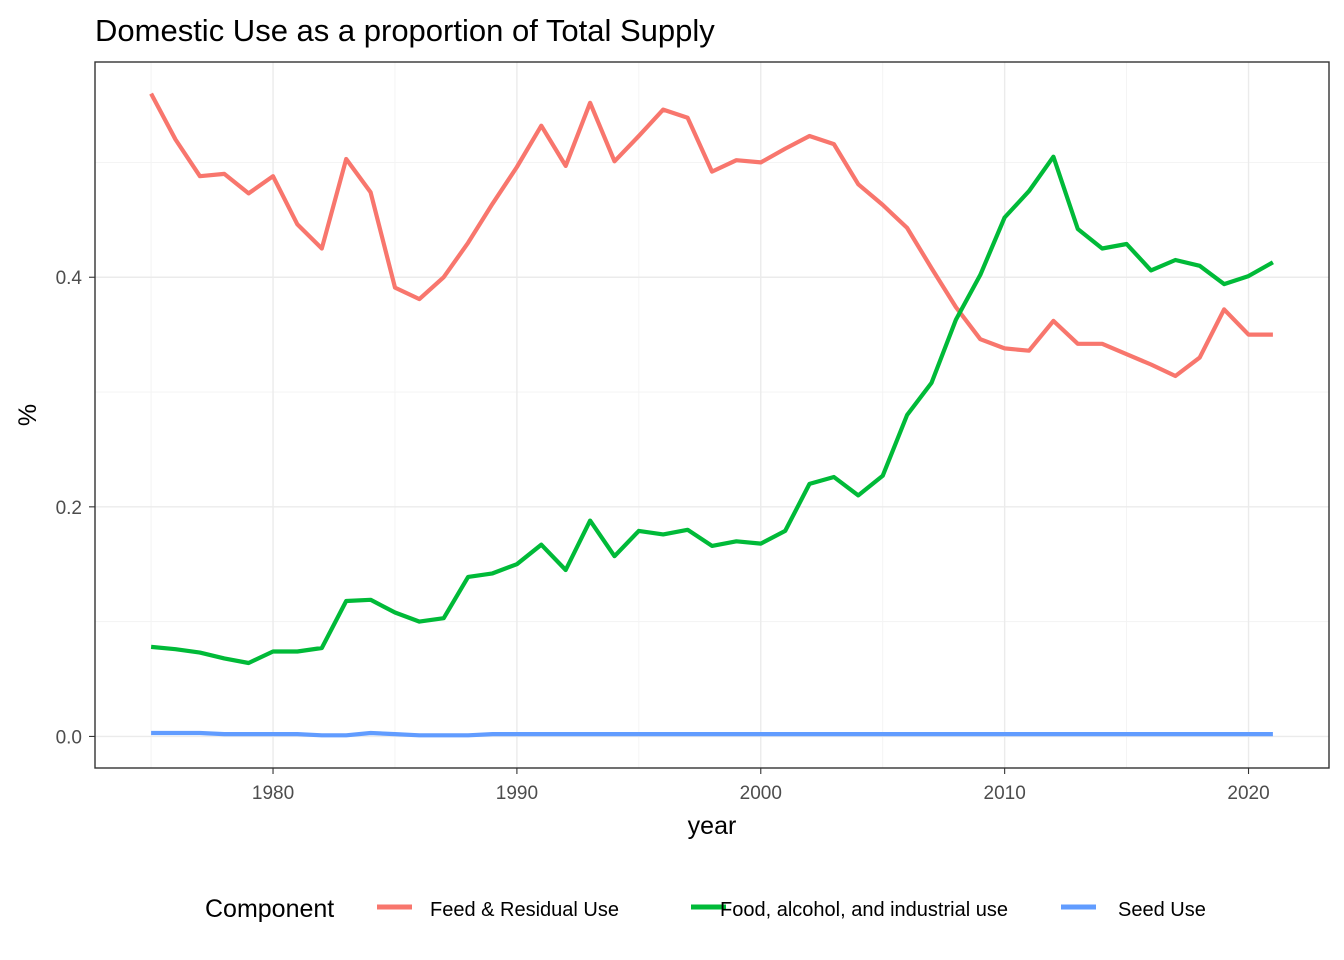  I want to click on legend-label-seed-use: Seed Use, so click(1162, 910).